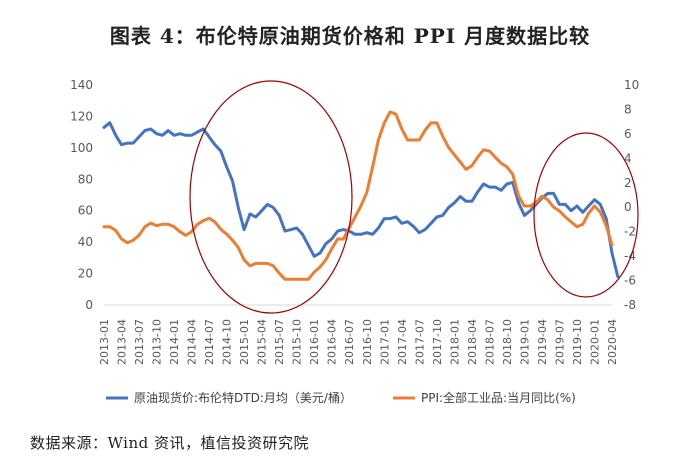  What do you see at coordinates (402, 342) in the screenshot?
I see `x-tick-label: 2017-04` at bounding box center [402, 342].